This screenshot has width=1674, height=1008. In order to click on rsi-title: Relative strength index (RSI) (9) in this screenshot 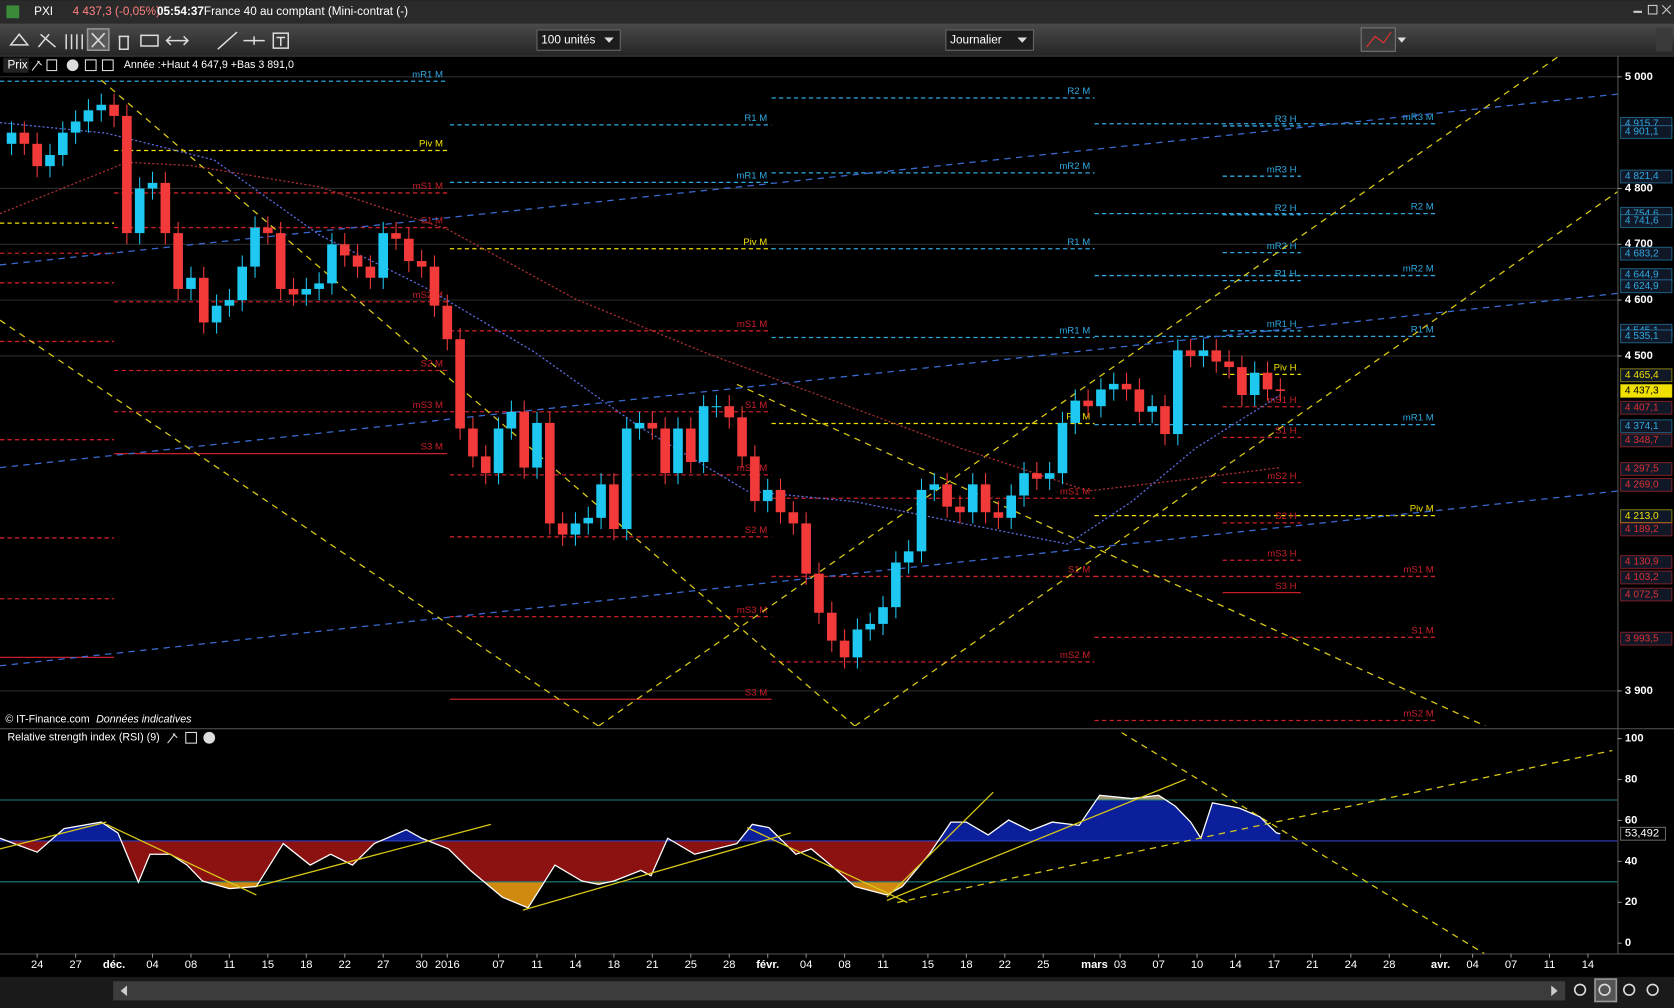, I will do `click(83, 738)`.